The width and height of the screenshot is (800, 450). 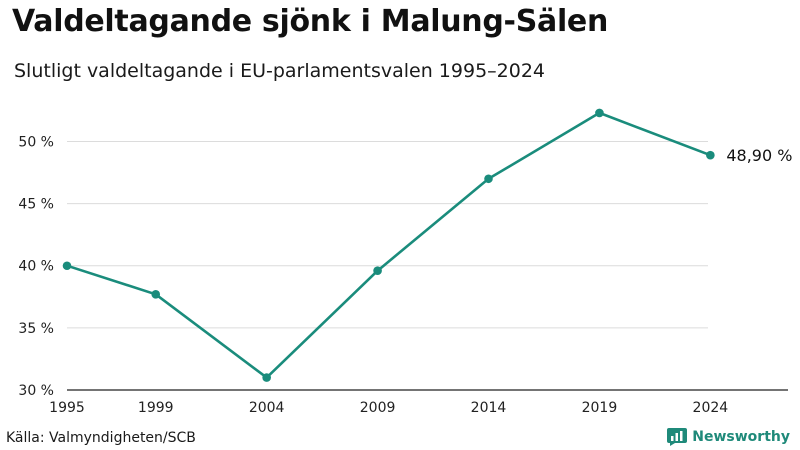 I want to click on brand-name: Newsworthy, so click(x=741, y=437).